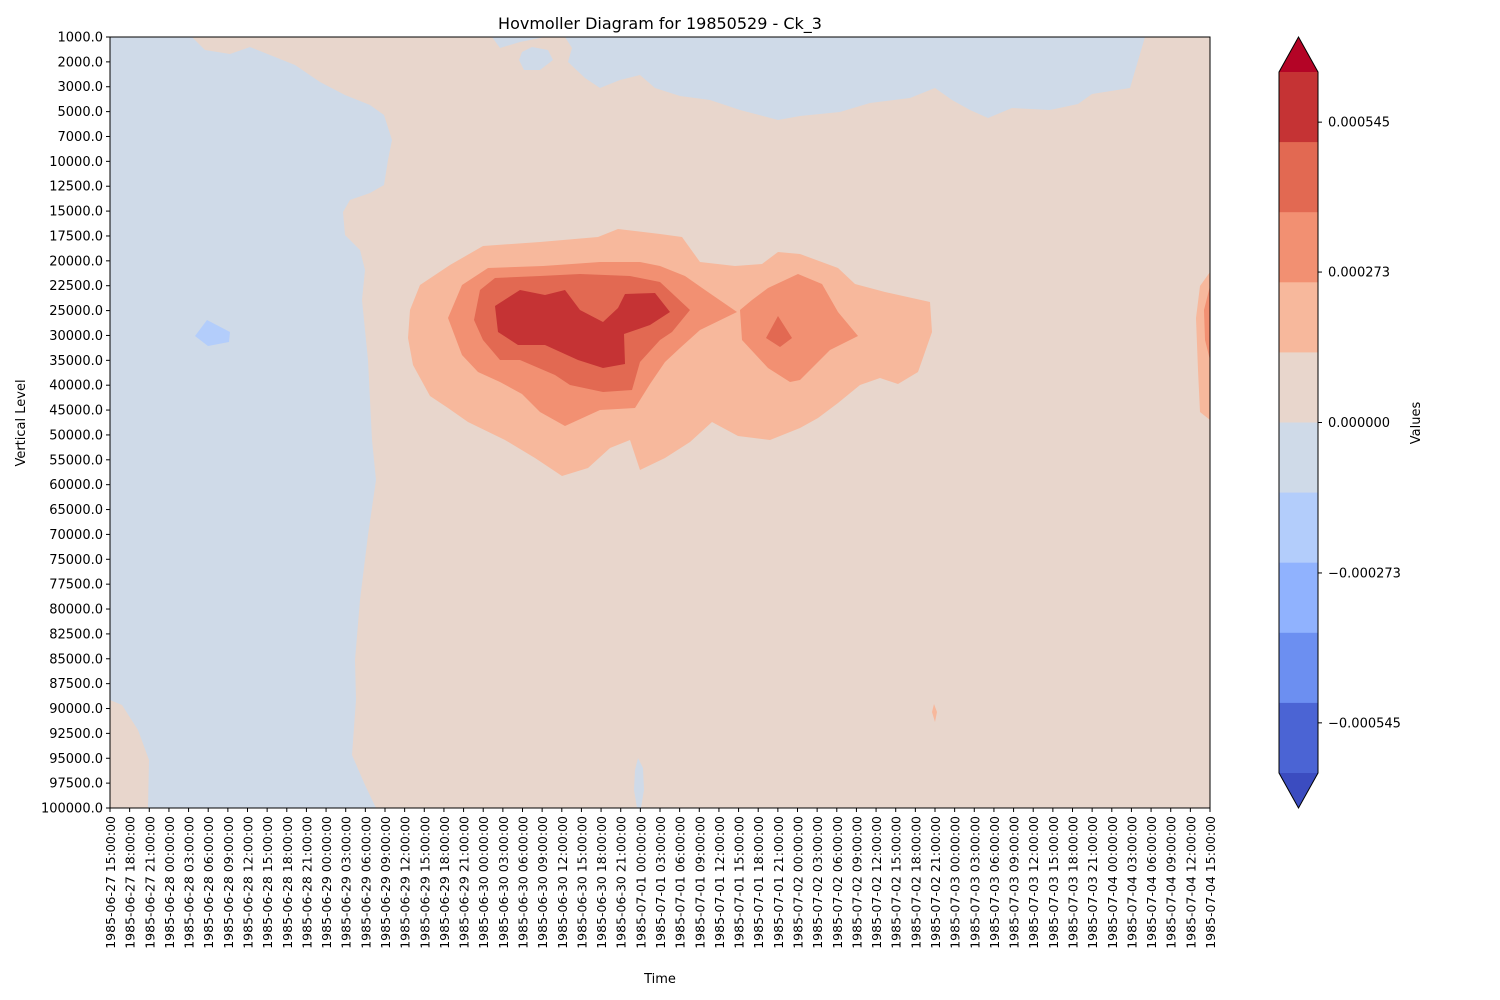  I want to click on x-tick-label: 1985-07-01 06:00:00, so click(680, 882).